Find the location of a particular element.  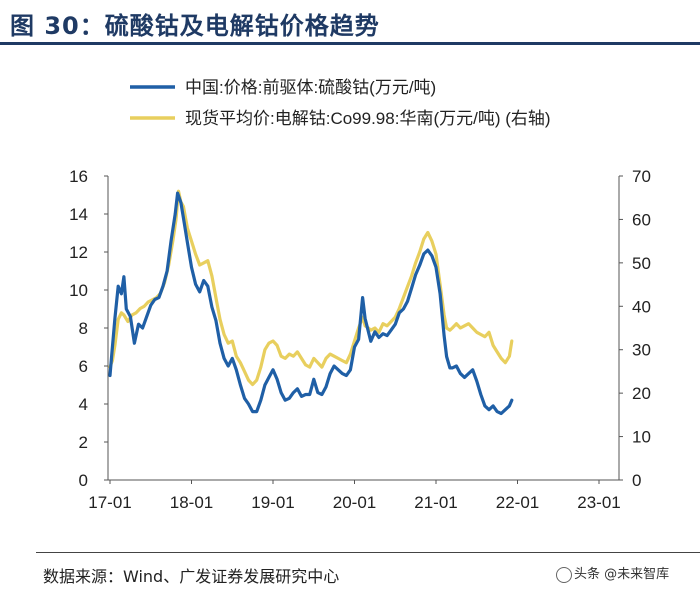

watermark: 头条 @未来智库 is located at coordinates (612, 573).